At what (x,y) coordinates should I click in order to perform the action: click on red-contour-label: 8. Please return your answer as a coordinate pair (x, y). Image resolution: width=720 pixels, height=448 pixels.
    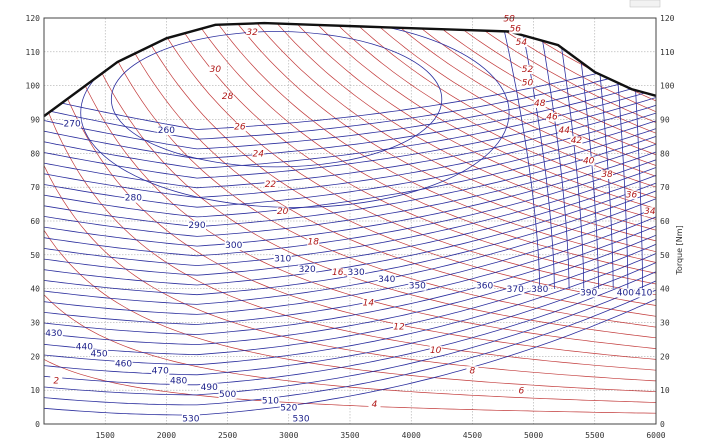
    Looking at the image, I should click on (473, 371).